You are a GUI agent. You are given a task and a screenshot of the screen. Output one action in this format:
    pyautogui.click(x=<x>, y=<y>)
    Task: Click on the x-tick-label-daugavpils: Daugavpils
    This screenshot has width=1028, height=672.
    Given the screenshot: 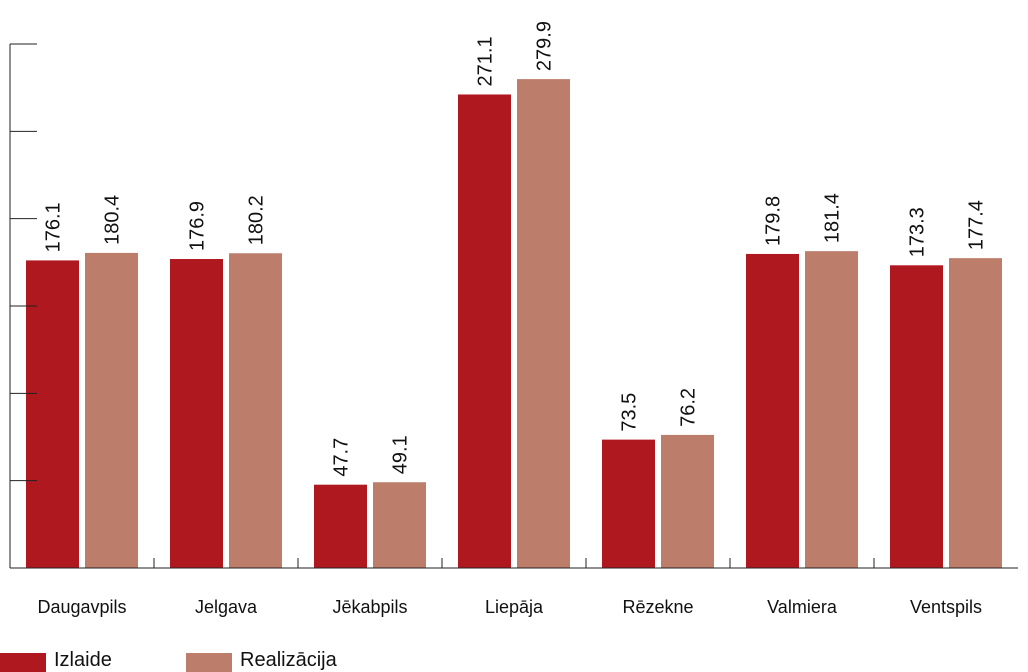 What is the action you would take?
    pyautogui.click(x=81, y=607)
    